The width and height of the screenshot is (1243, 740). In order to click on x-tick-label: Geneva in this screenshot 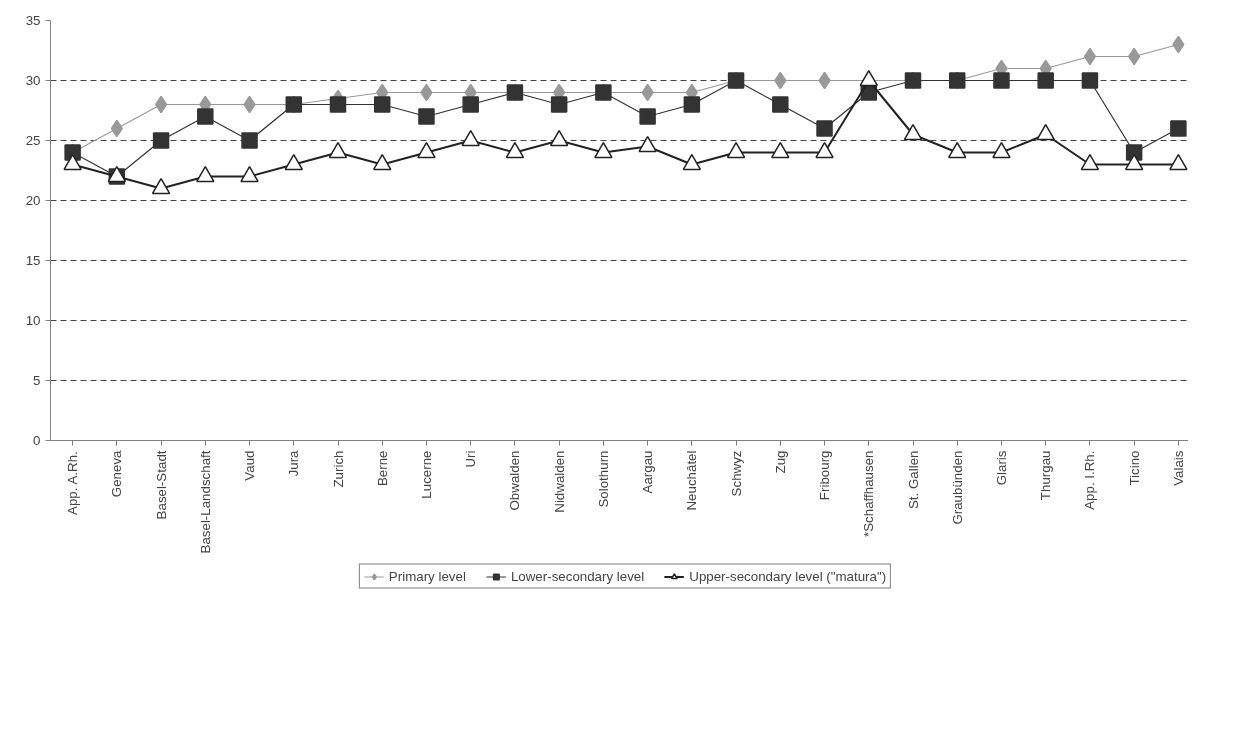, I will do `click(117, 473)`.